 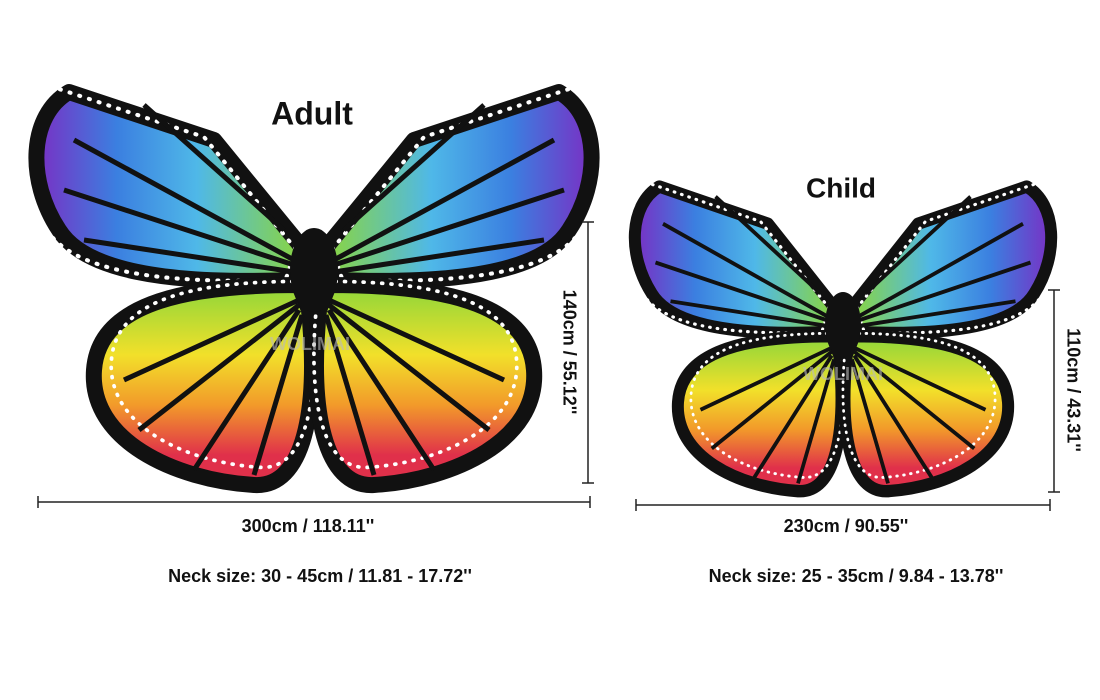 What do you see at coordinates (312, 113) in the screenshot?
I see `adult-title: Adult` at bounding box center [312, 113].